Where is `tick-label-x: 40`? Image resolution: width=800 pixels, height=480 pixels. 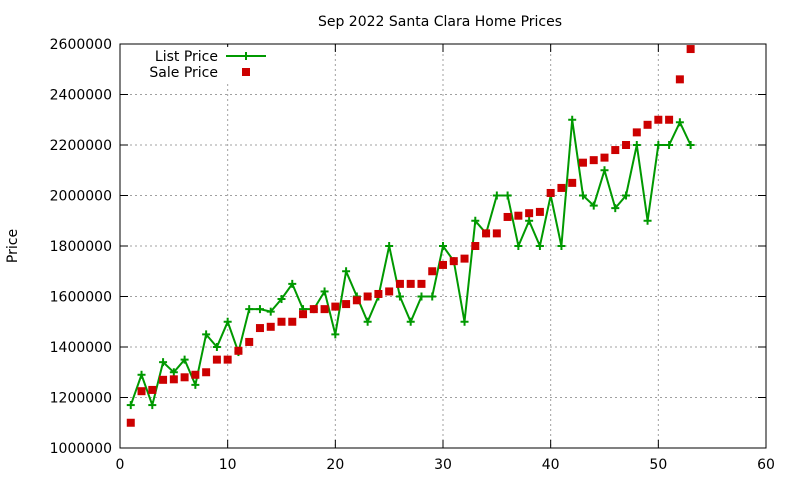 tick-label-x: 40 is located at coordinates (551, 465).